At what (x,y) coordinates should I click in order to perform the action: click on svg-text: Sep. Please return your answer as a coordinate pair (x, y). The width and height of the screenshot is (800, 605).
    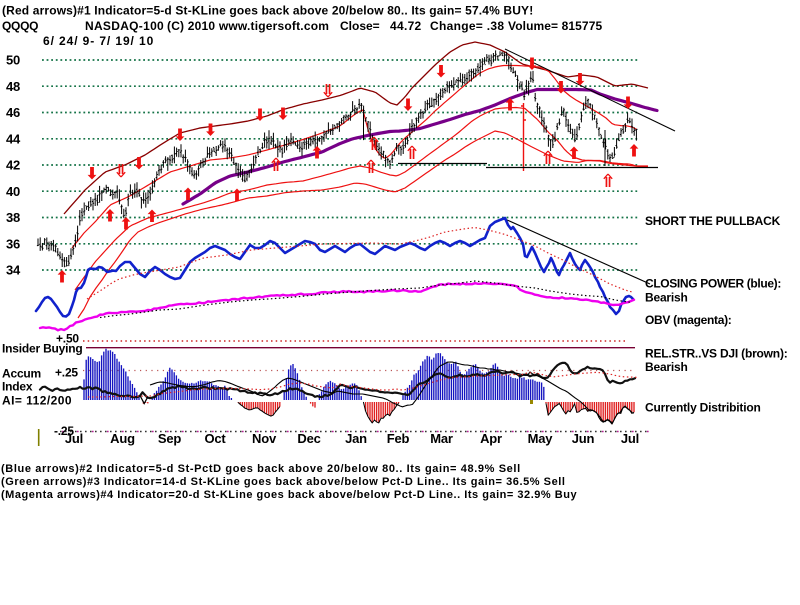
    Looking at the image, I should click on (170, 438).